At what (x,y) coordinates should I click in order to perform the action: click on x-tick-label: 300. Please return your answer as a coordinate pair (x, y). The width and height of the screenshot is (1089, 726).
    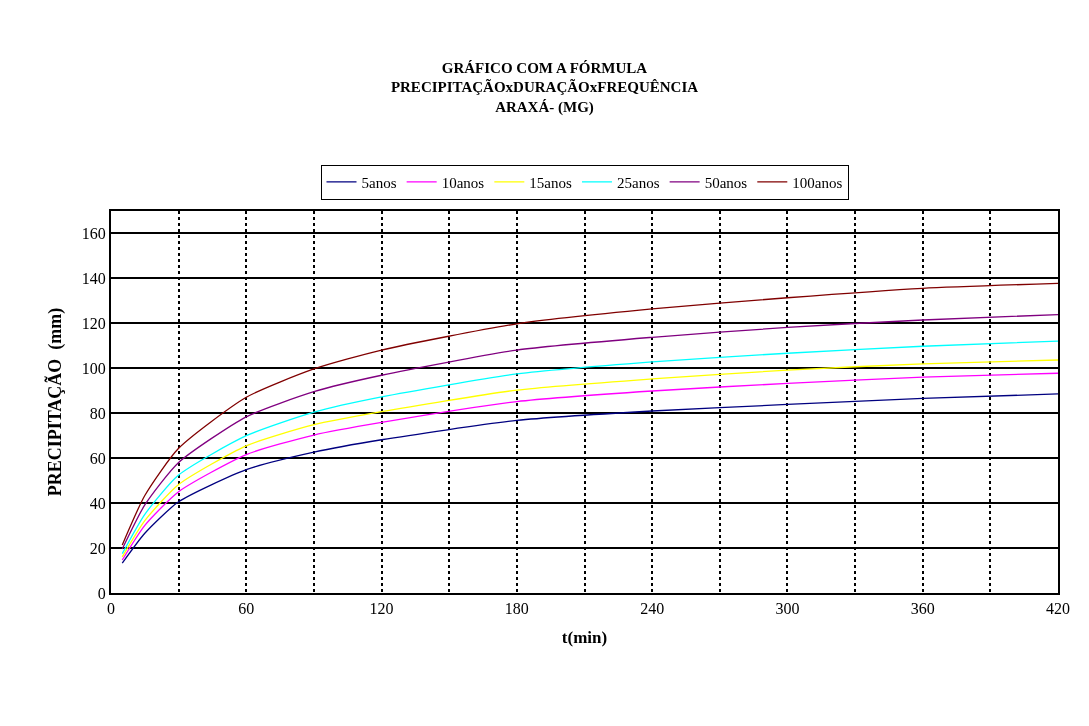
    Looking at the image, I should click on (787, 609).